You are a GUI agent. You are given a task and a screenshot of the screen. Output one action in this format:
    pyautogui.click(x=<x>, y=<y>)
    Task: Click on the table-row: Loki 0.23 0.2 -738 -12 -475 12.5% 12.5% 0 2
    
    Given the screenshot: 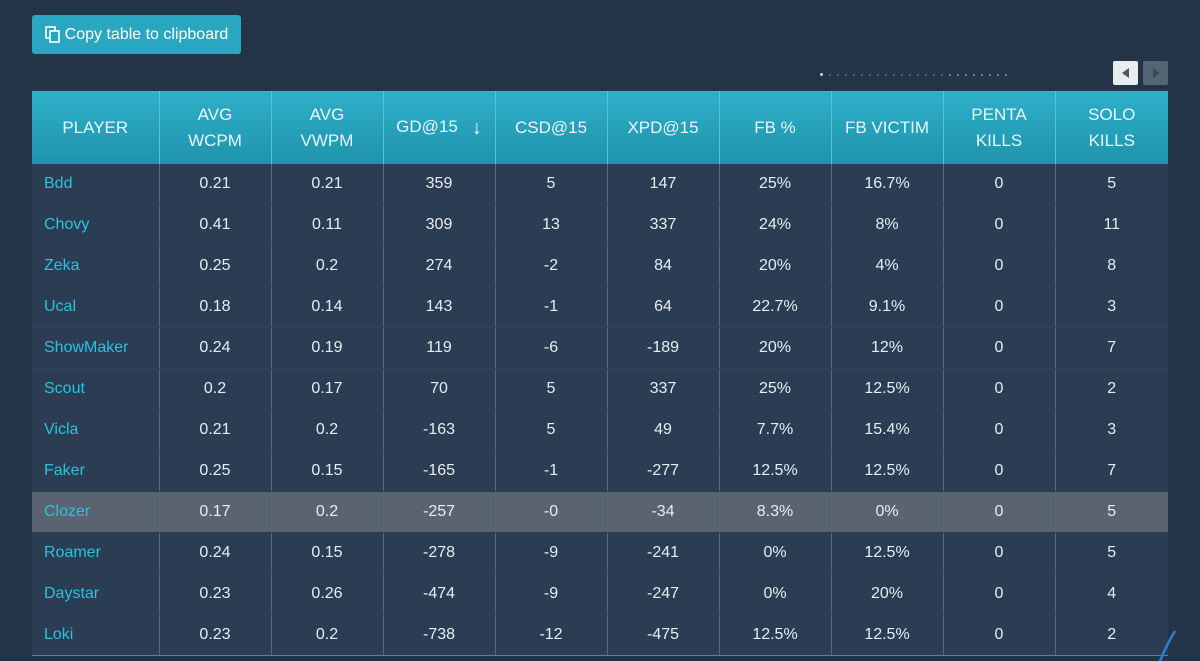 What is the action you would take?
    pyautogui.click(x=600, y=635)
    